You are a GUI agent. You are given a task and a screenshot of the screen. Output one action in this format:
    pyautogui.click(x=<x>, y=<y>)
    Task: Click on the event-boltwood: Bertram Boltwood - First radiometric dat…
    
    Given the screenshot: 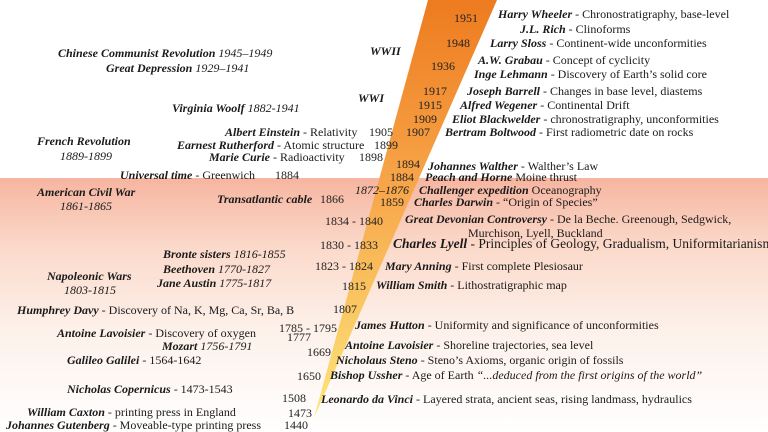 What is the action you would take?
    pyautogui.click(x=569, y=132)
    